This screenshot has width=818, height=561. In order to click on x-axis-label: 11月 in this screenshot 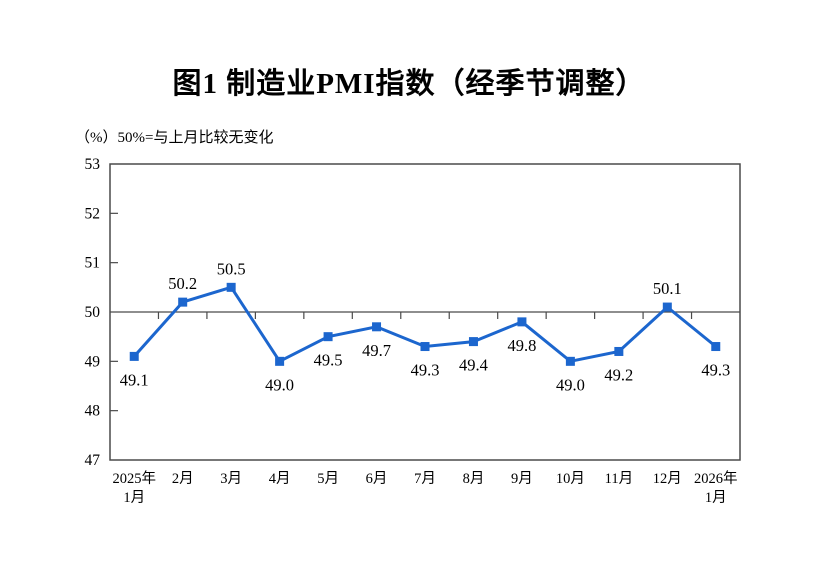, I will do `click(619, 479)`.